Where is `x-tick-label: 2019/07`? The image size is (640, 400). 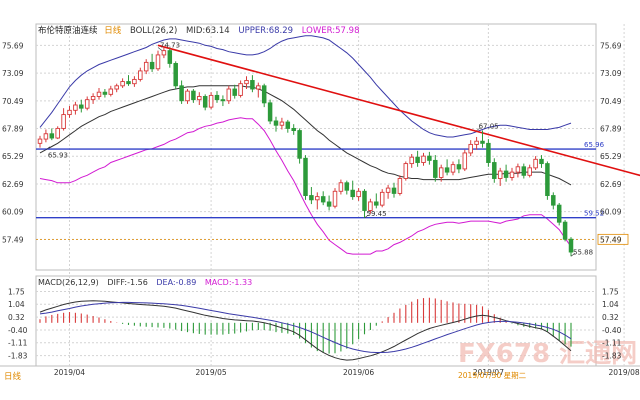
x-tick-label: 2019/07 is located at coordinates (488, 372).